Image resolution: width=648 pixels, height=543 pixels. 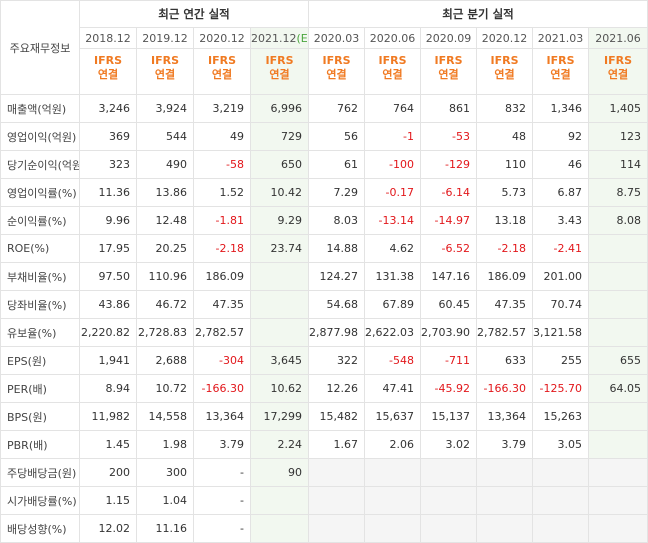 I want to click on table-cell: 70.74, so click(x=560, y=304).